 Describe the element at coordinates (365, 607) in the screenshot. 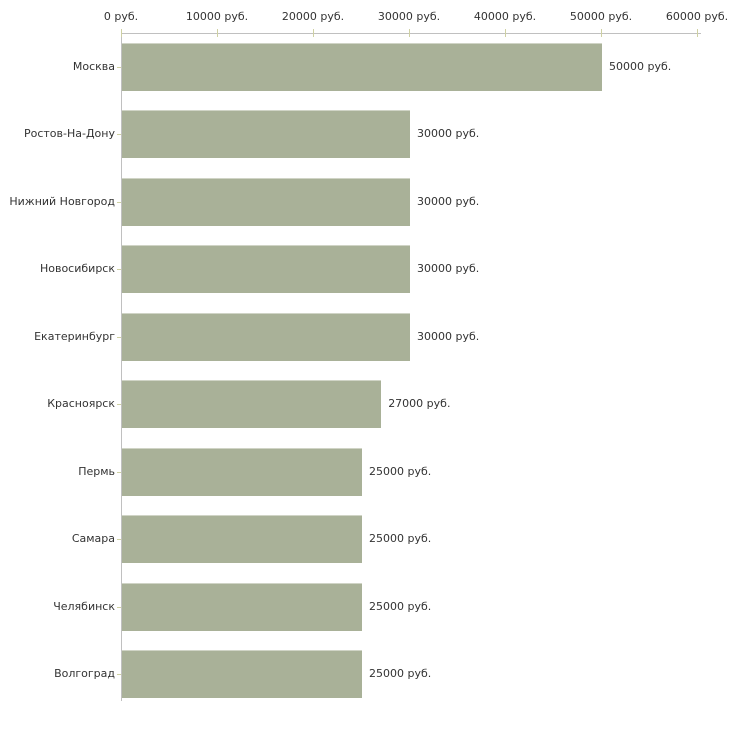

I see `bar-row: Челябинск 25000 руб.` at that location.